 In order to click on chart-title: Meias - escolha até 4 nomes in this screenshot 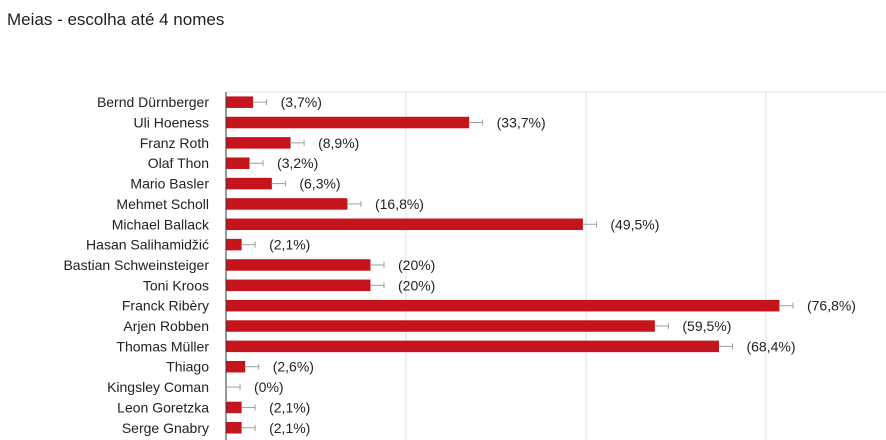, I will do `click(116, 19)`.